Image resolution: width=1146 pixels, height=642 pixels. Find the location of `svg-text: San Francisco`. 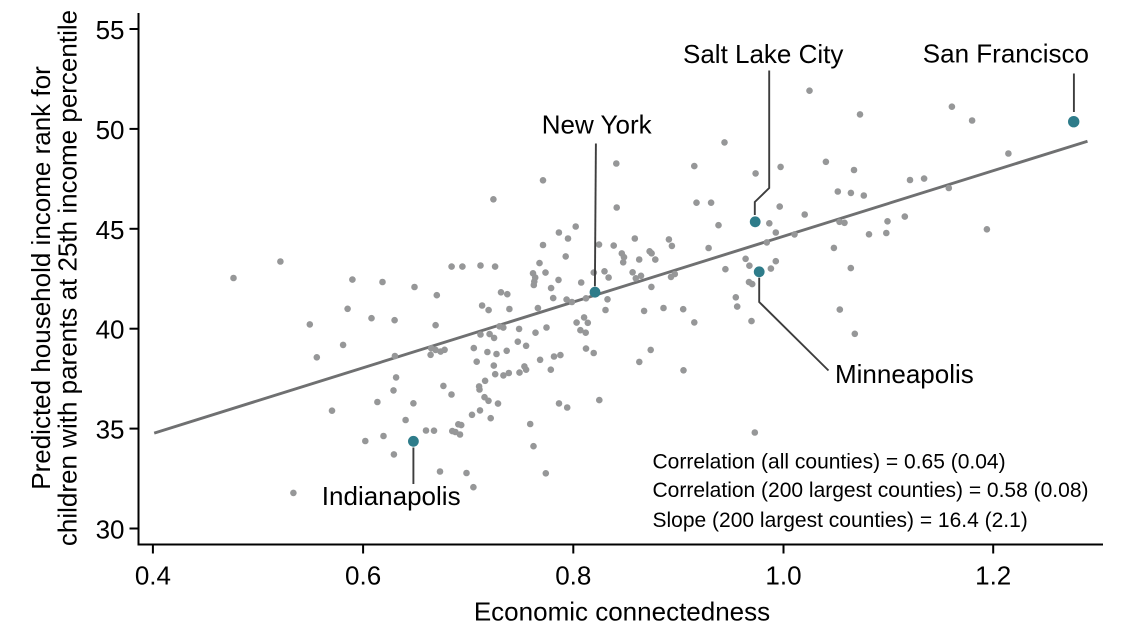

svg-text: San Francisco is located at coordinates (1006, 53).